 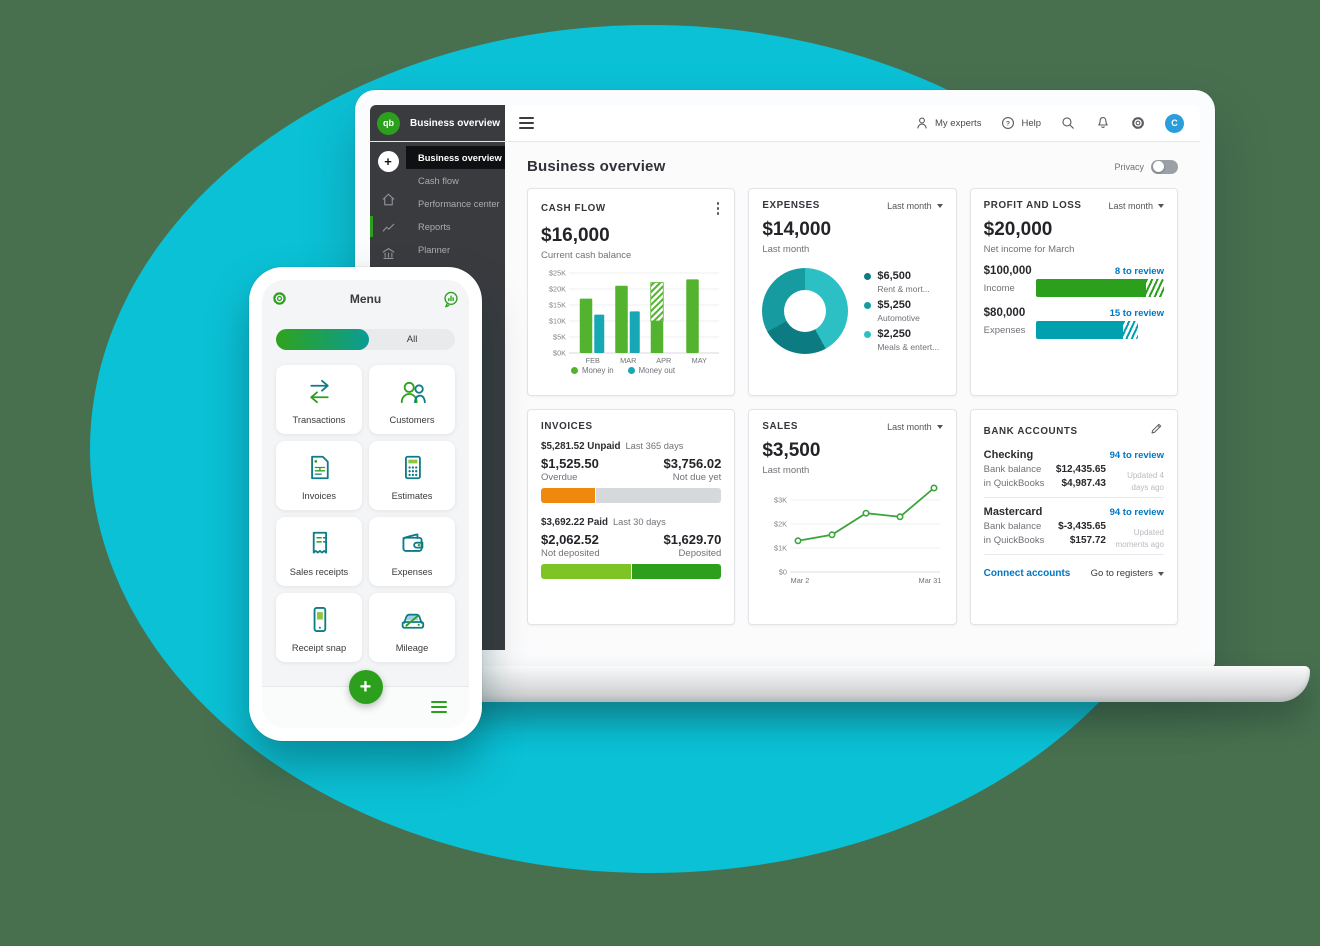 What do you see at coordinates (412, 399) in the screenshot?
I see `phone-menu-item-customers: Customers` at bounding box center [412, 399].